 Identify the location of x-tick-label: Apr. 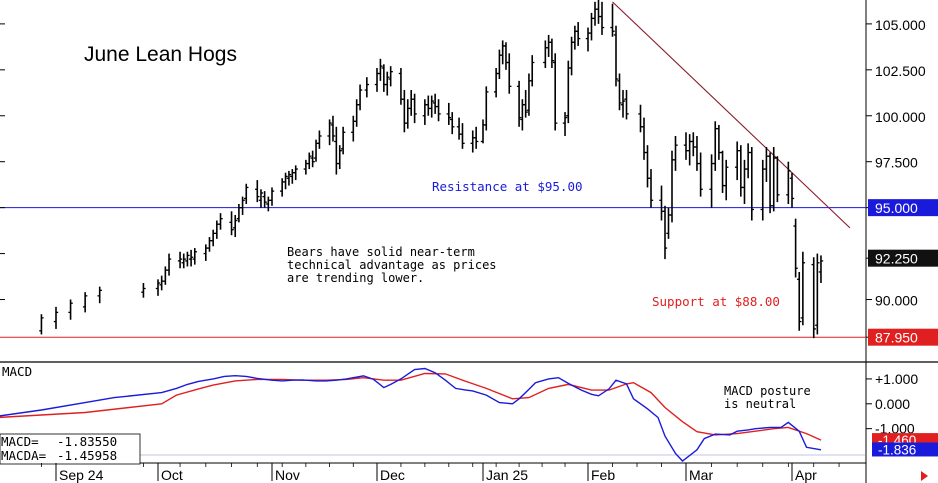
(806, 475).